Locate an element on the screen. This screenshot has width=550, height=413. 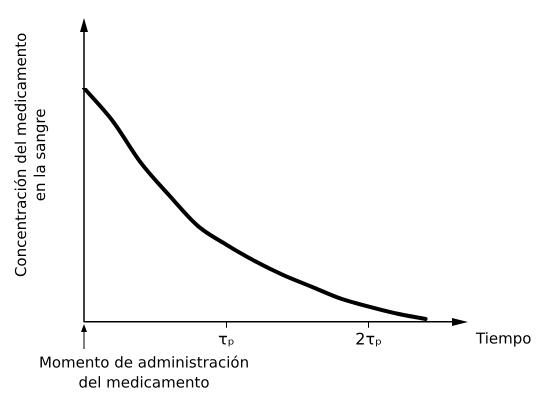
x-axis-title: Tiempo is located at coordinates (503, 339).